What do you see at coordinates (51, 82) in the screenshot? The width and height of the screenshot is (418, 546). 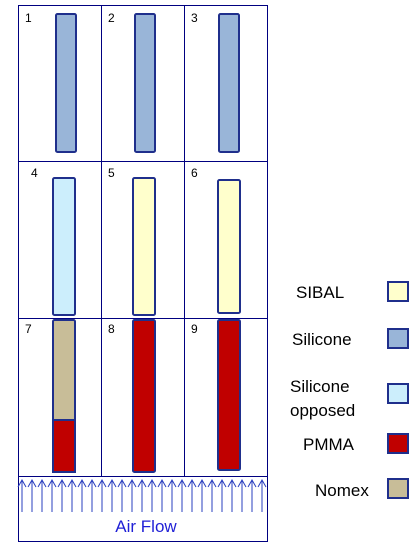 I see `cell-1: 1` at bounding box center [51, 82].